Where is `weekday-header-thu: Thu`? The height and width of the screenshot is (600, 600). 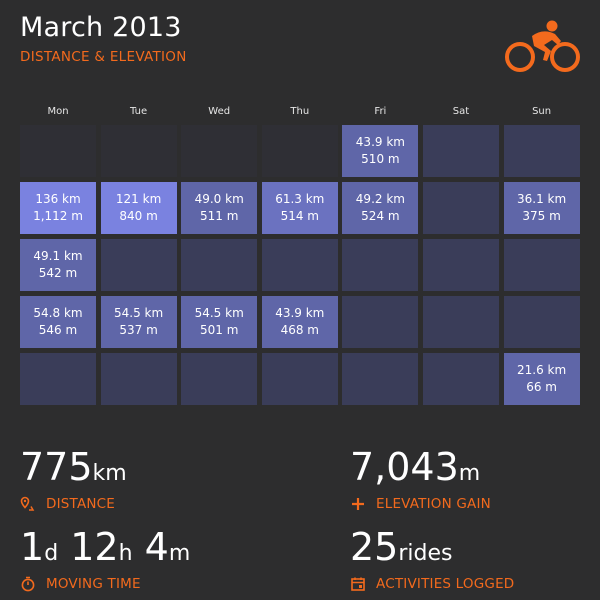 weekday-header-thu: Thu is located at coordinates (300, 111).